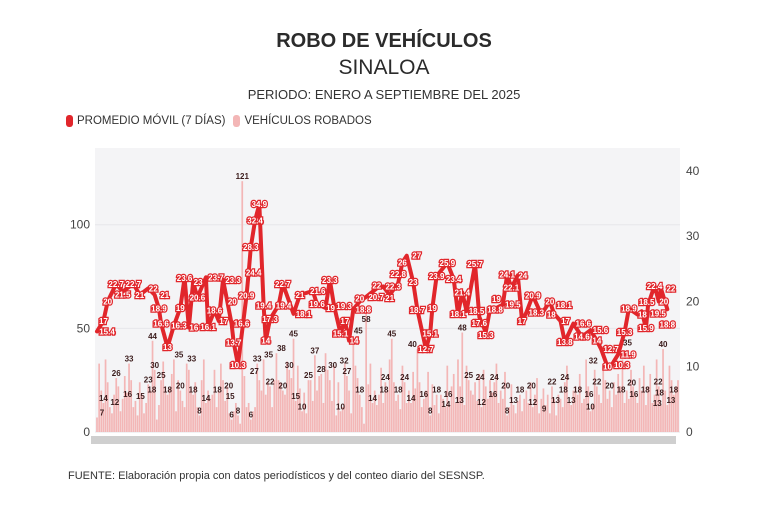 This screenshot has height=512, width=768. What do you see at coordinates (255, 220) in the screenshot?
I see `moving-average-data-label: 32.4` at bounding box center [255, 220].